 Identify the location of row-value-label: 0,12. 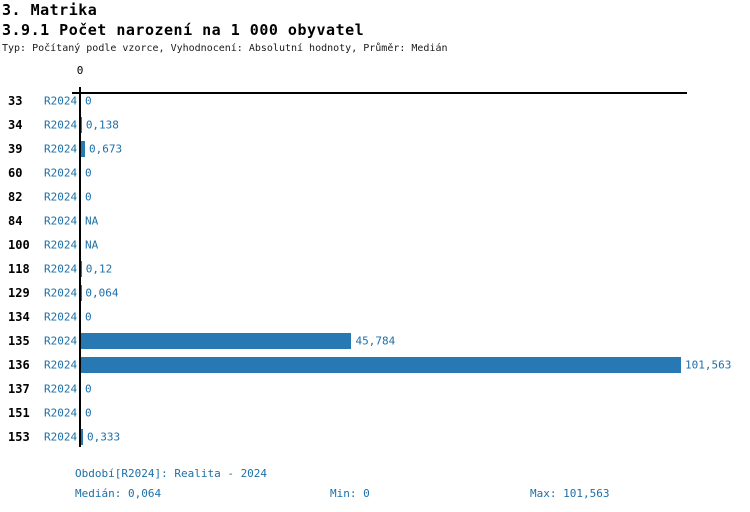
(99, 269).